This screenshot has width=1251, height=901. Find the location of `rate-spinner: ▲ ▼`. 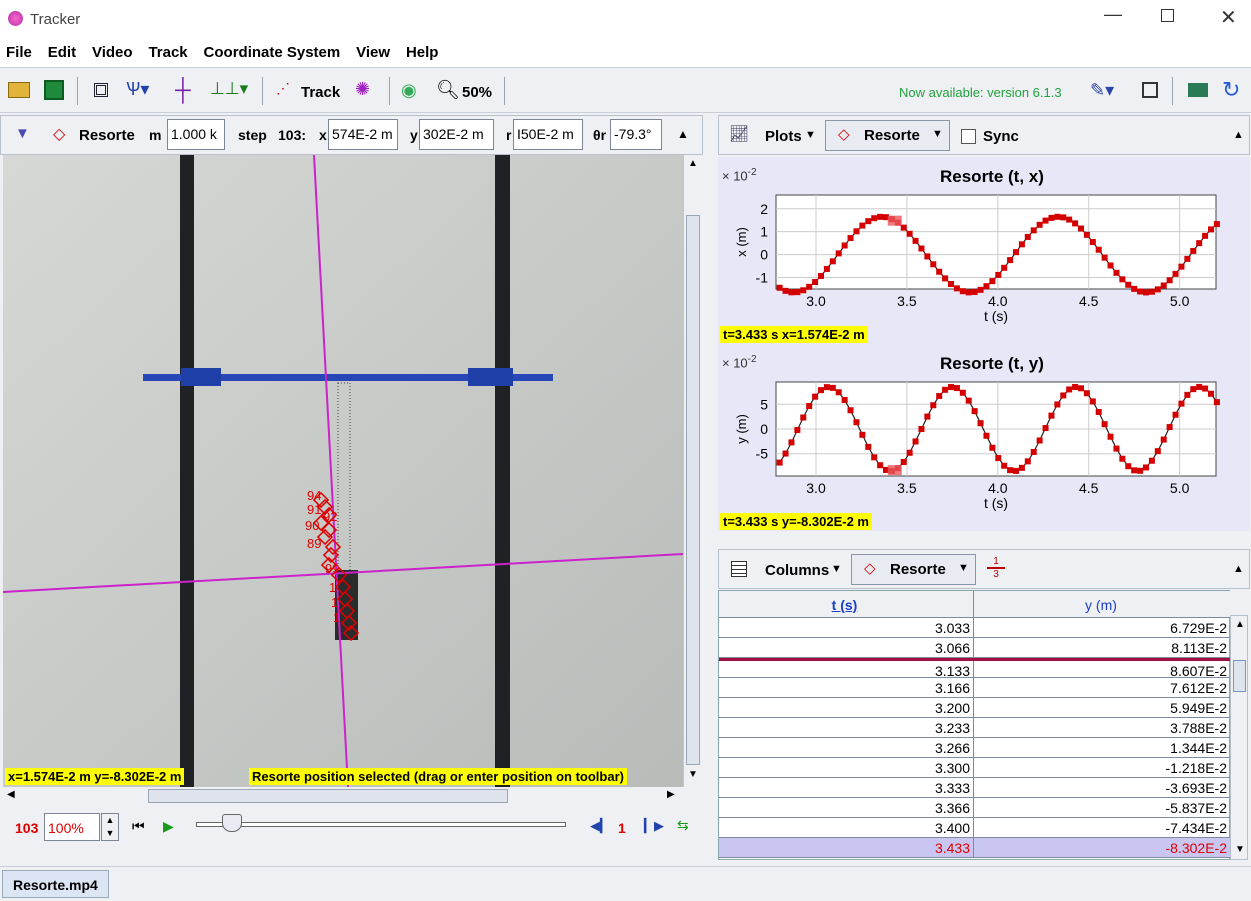

rate-spinner: ▲ ▼ is located at coordinates (110, 827).